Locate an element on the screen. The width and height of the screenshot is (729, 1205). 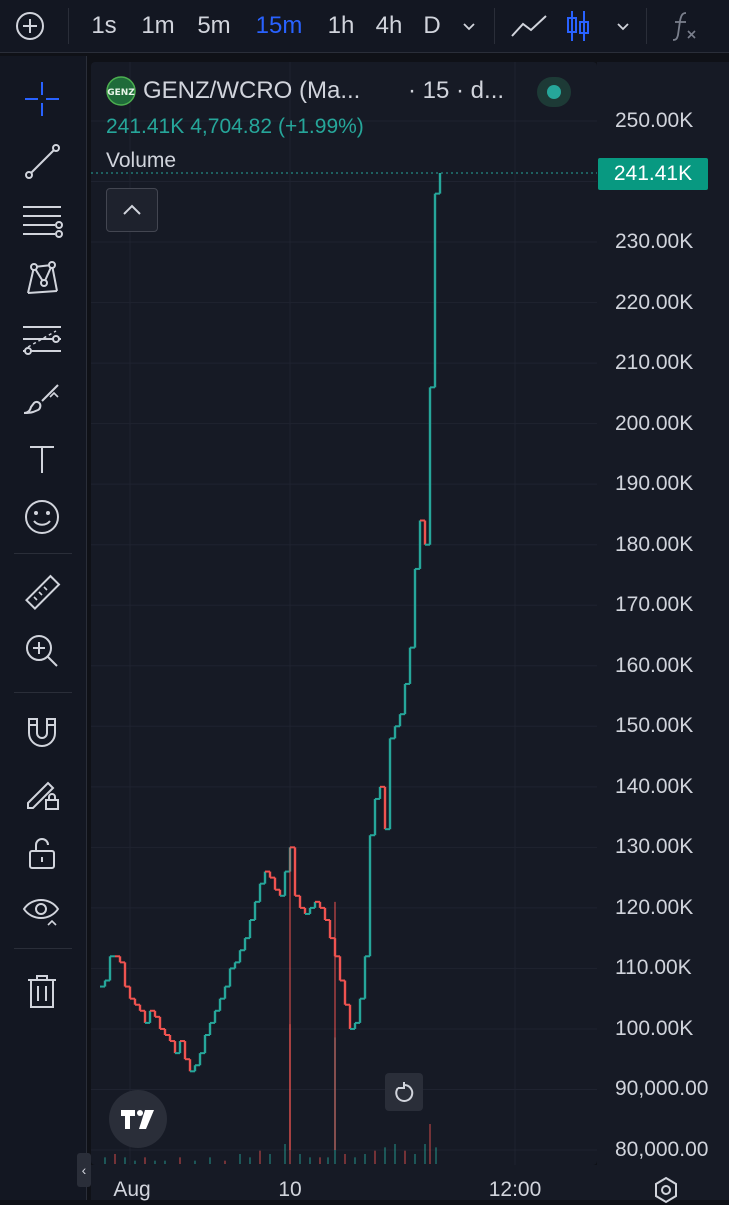
volume-indicator-label: Volume is located at coordinates (141, 160).